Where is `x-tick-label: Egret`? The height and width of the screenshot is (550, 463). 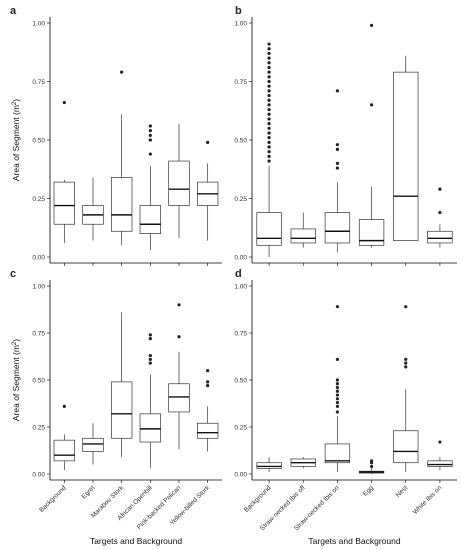 x-tick-label: Egret is located at coordinates (88, 492).